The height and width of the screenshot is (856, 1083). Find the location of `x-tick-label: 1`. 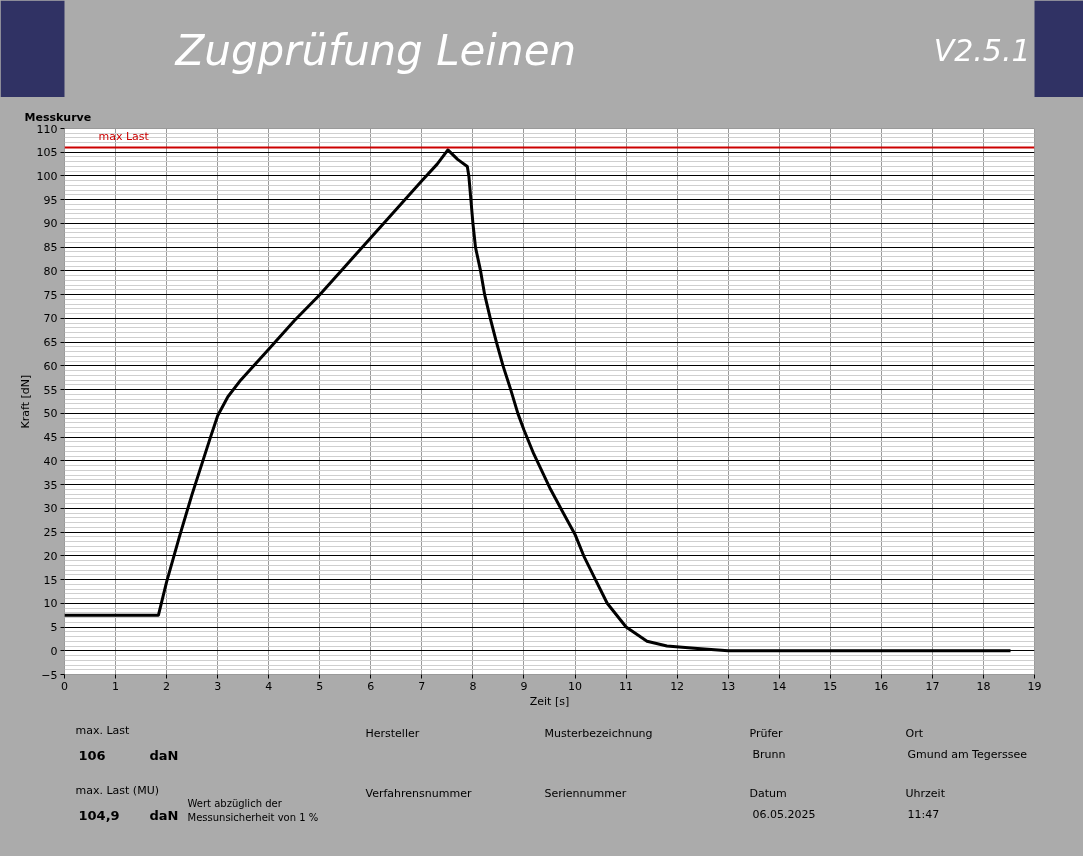

x-tick-label: 1 is located at coordinates (116, 686).